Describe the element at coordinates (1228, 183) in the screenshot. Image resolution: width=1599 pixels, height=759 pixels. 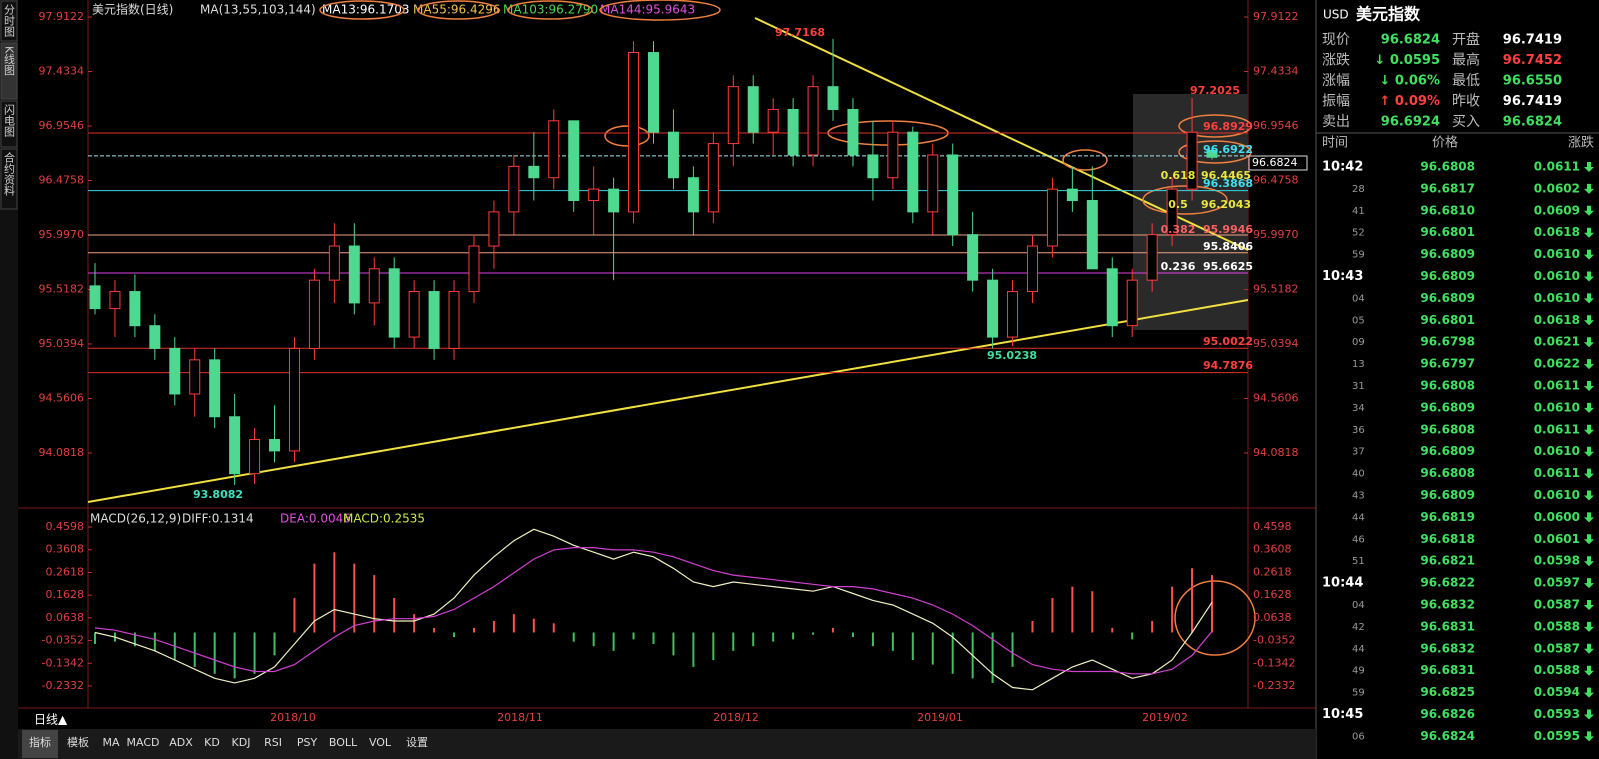
I see `annotation: 96.3868` at that location.